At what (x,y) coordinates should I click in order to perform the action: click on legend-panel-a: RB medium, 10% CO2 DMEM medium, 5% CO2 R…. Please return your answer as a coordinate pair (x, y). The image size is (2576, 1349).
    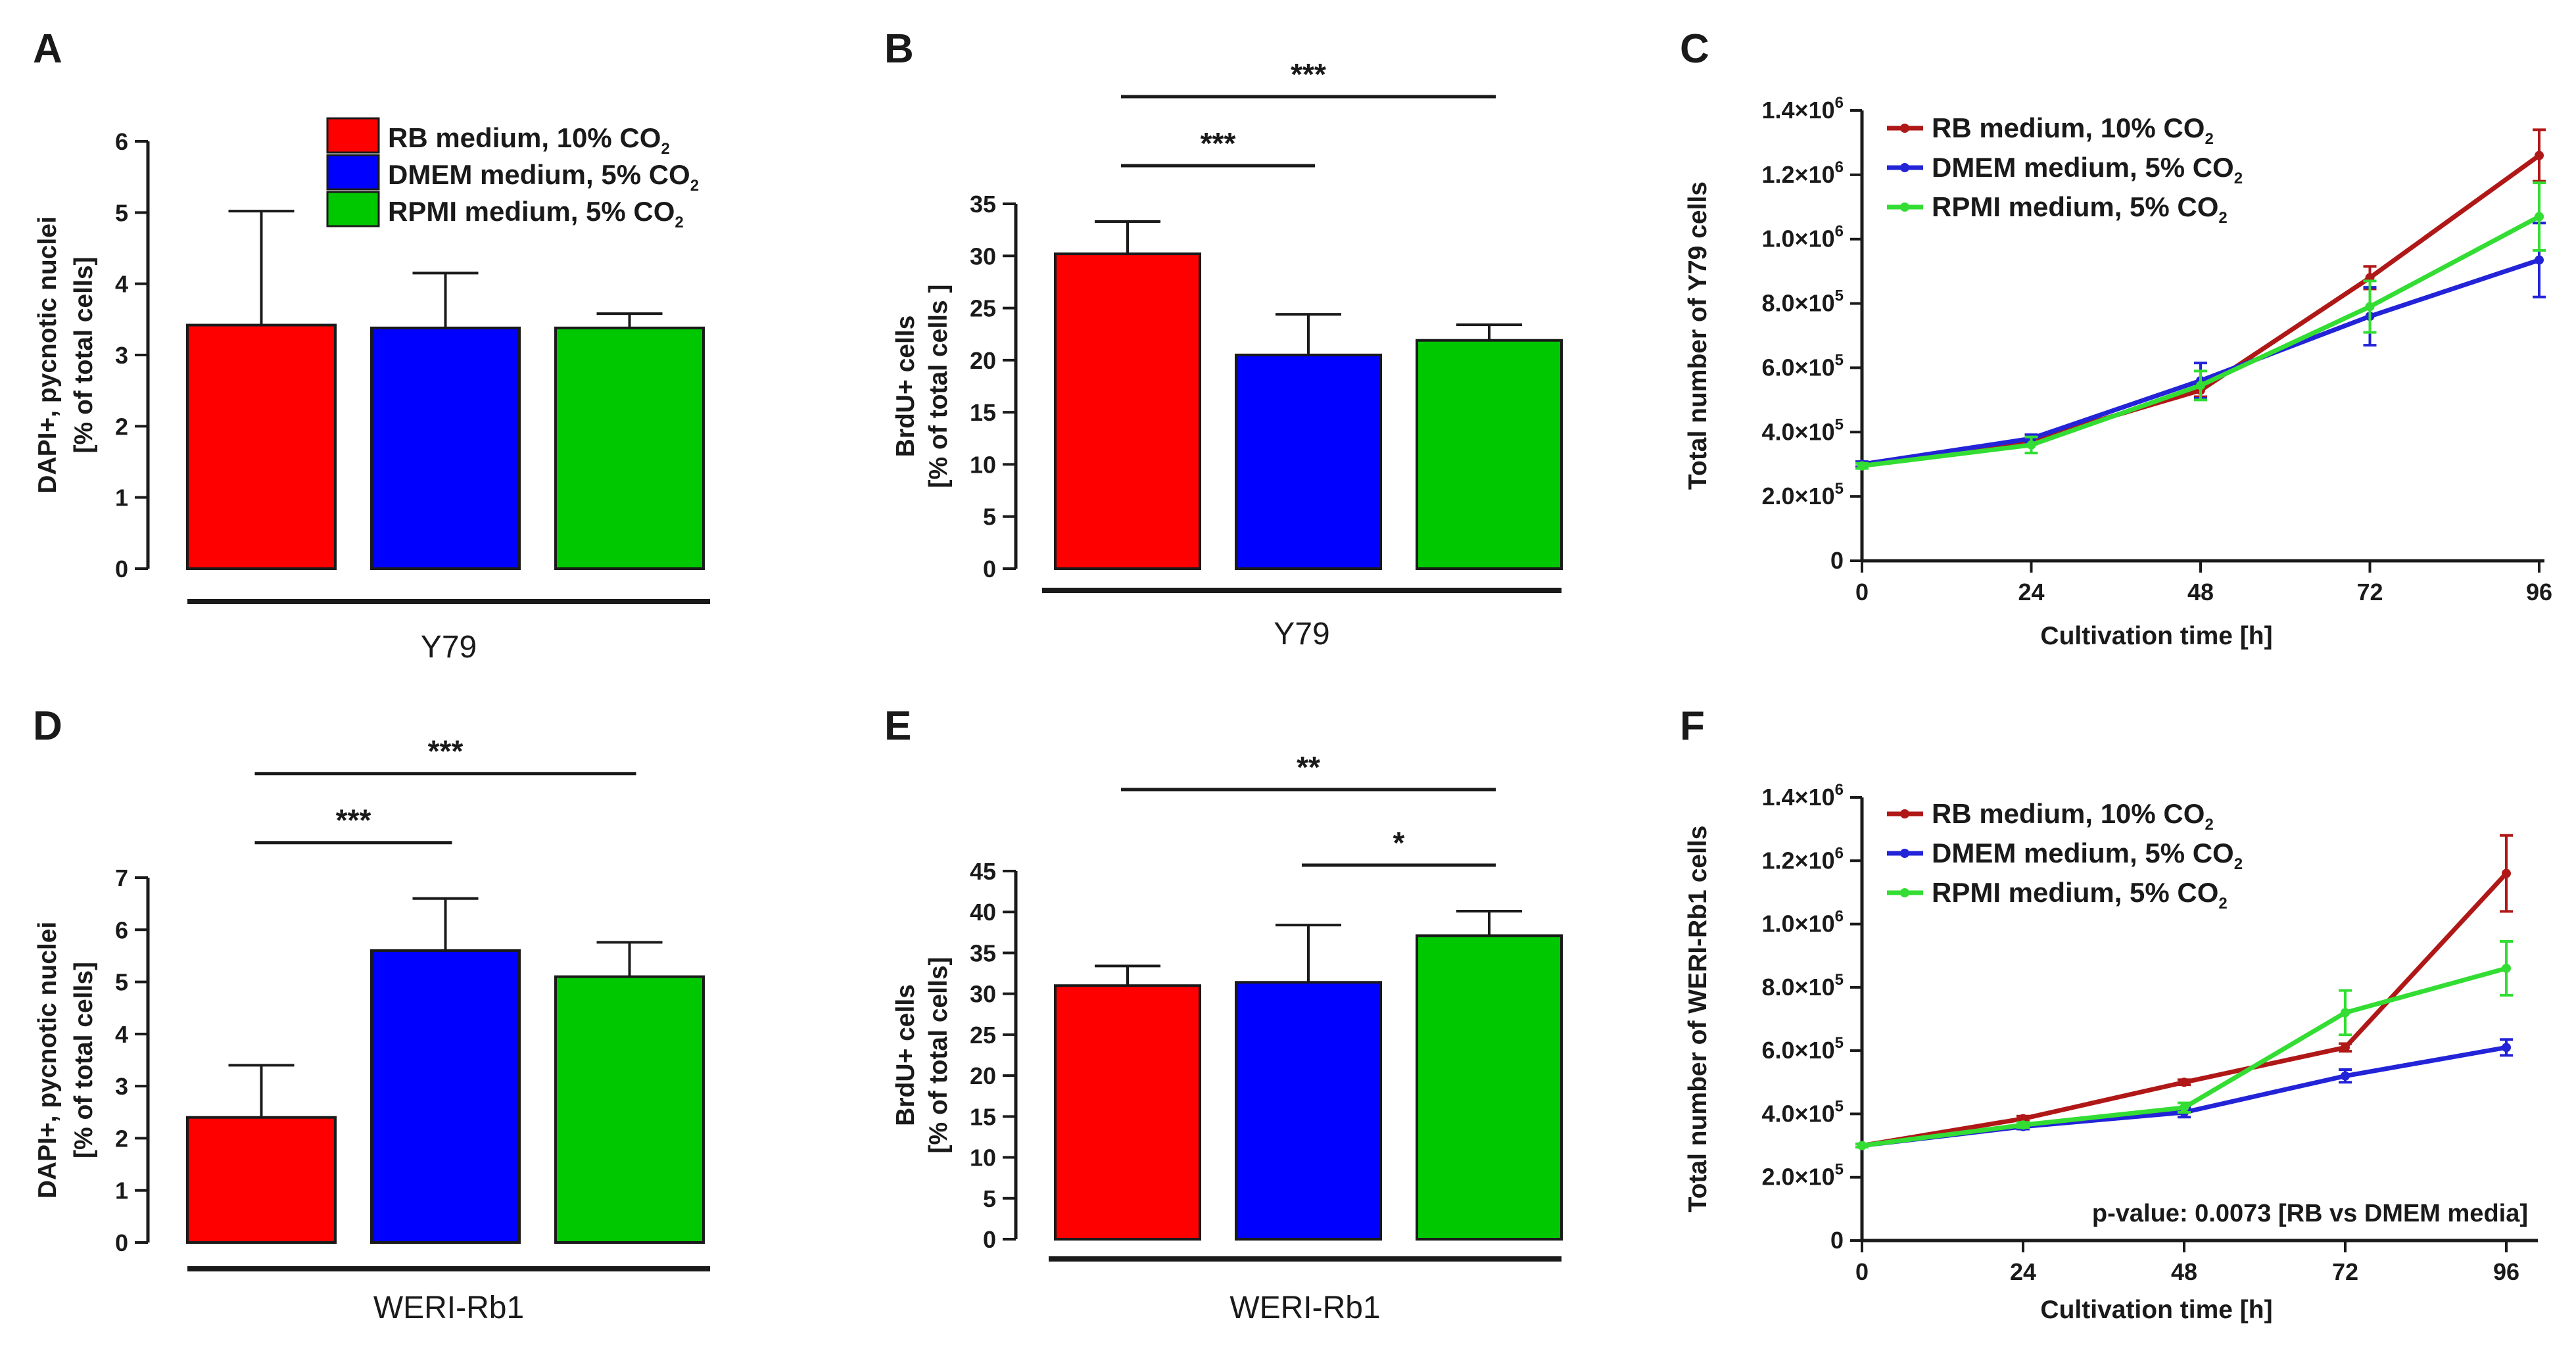
    Looking at the image, I should click on (513, 174).